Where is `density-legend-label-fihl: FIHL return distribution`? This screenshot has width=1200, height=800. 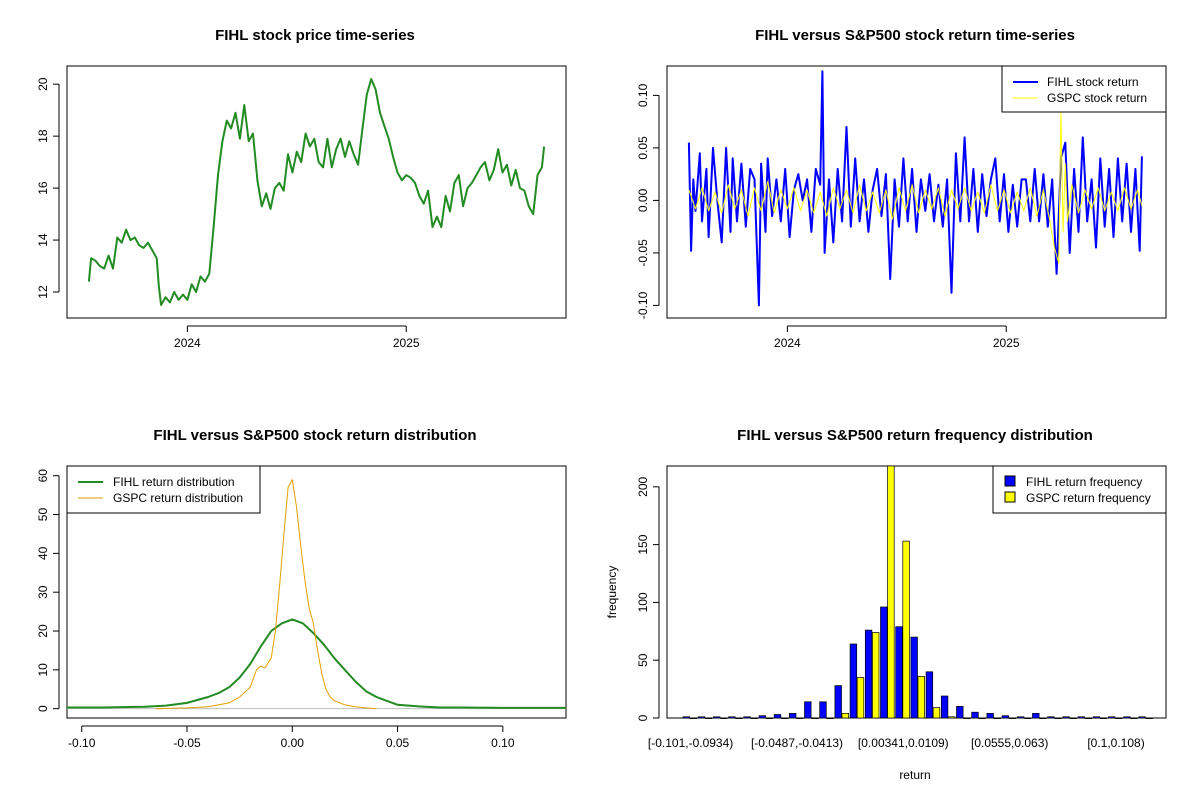 density-legend-label-fihl: FIHL return distribution is located at coordinates (174, 482).